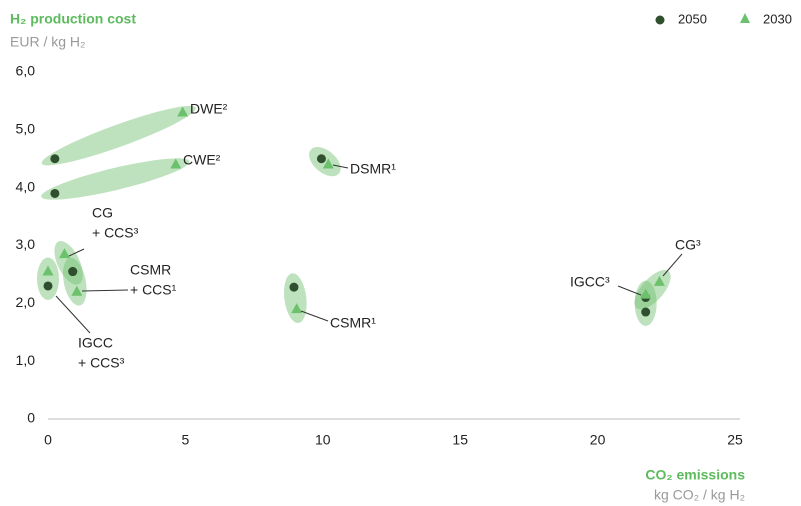 The height and width of the screenshot is (506, 801). What do you see at coordinates (695, 475) in the screenshot?
I see `x-axis-label: CO₂ emissions` at bounding box center [695, 475].